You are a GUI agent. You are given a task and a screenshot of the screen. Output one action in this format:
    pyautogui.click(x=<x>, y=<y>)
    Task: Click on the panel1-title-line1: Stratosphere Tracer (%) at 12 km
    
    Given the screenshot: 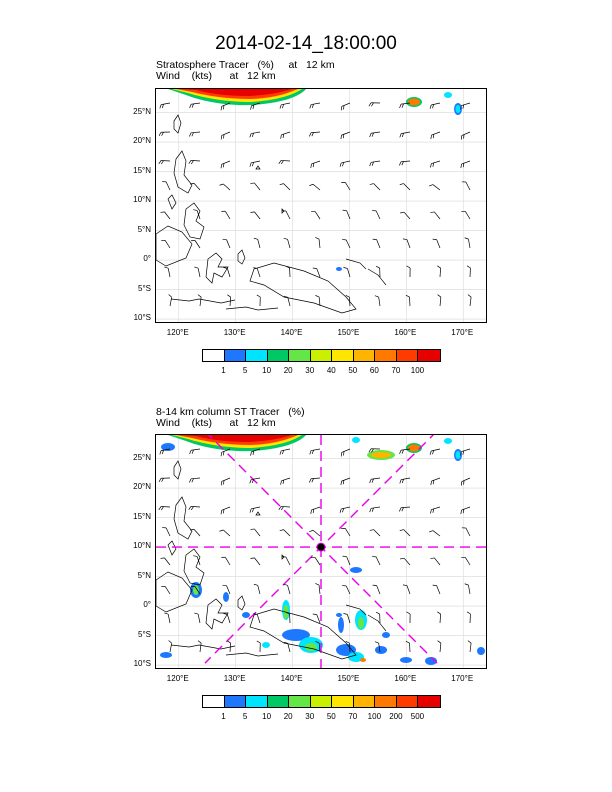 What is the action you would take?
    pyautogui.click(x=245, y=65)
    